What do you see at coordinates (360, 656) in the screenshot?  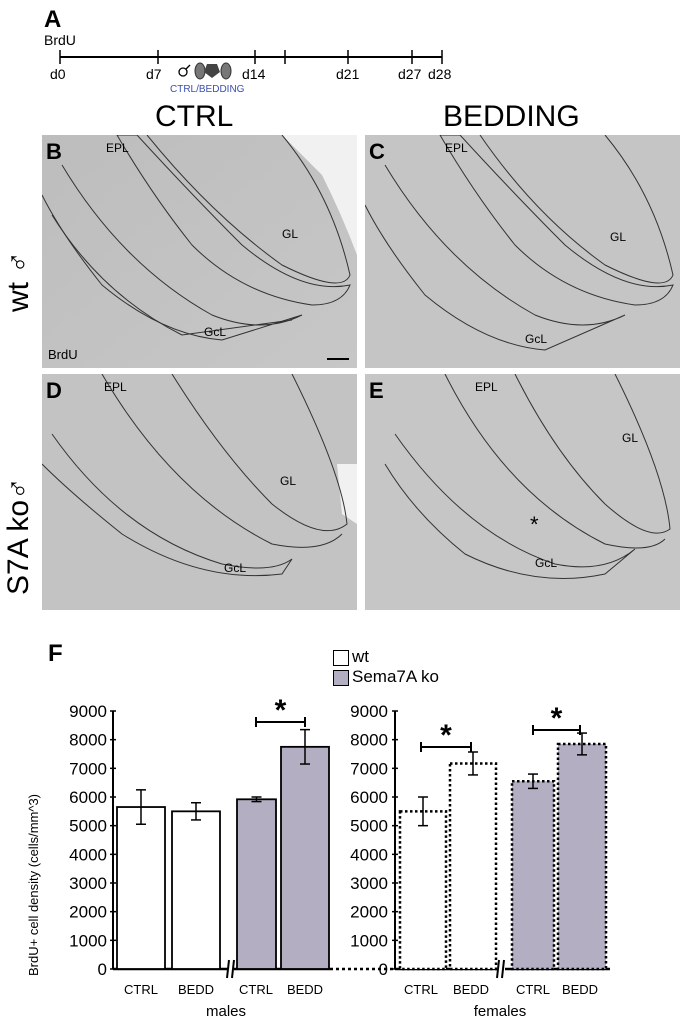 I see `legend-label-wt: wt` at bounding box center [360, 656].